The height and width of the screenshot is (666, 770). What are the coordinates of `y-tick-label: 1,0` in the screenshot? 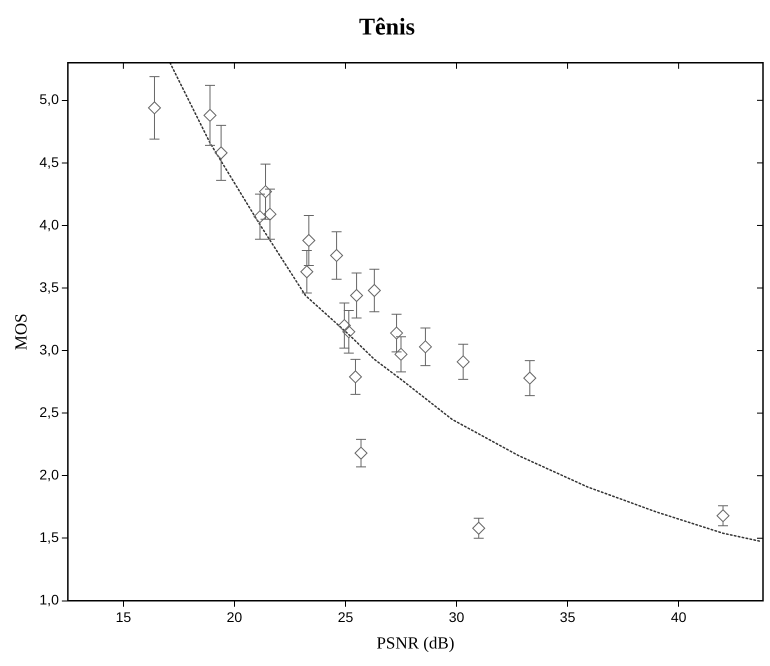 It's located at (49, 600).